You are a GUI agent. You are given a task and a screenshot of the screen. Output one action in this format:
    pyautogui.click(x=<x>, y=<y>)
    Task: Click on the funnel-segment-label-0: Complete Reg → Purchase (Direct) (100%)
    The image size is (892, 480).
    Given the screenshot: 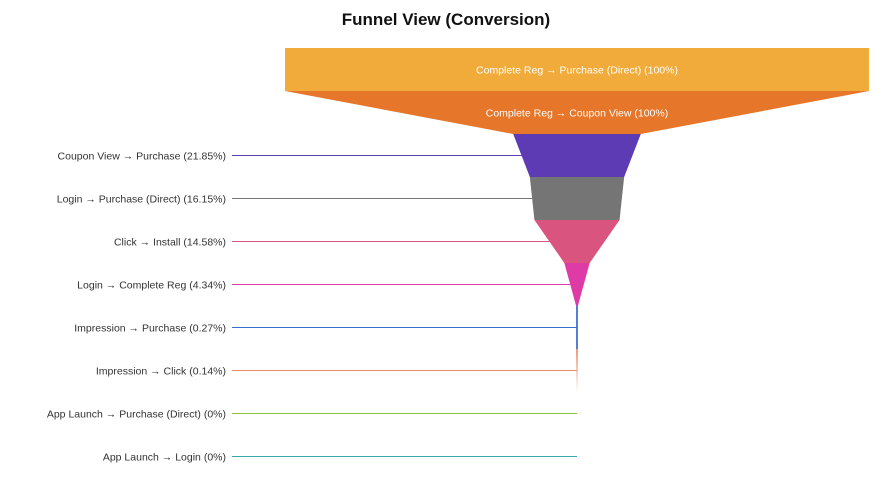 What is the action you would take?
    pyautogui.click(x=577, y=71)
    